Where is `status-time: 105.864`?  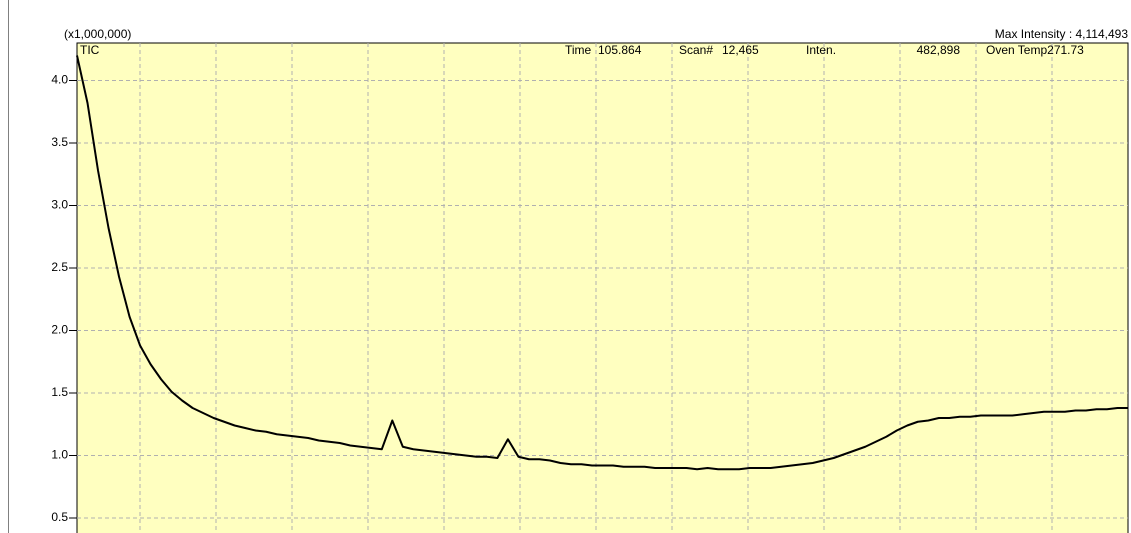
status-time: 105.864 is located at coordinates (620, 50).